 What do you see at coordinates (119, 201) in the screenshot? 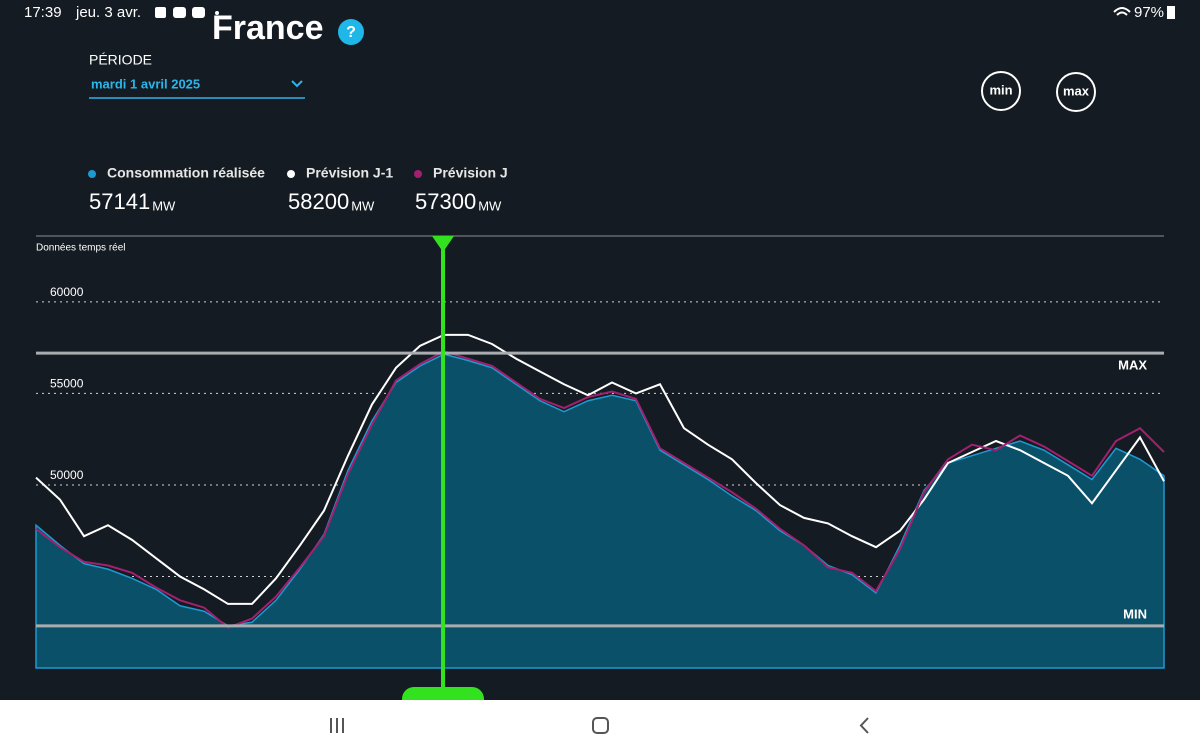
I see `legend-value: 57141` at bounding box center [119, 201].